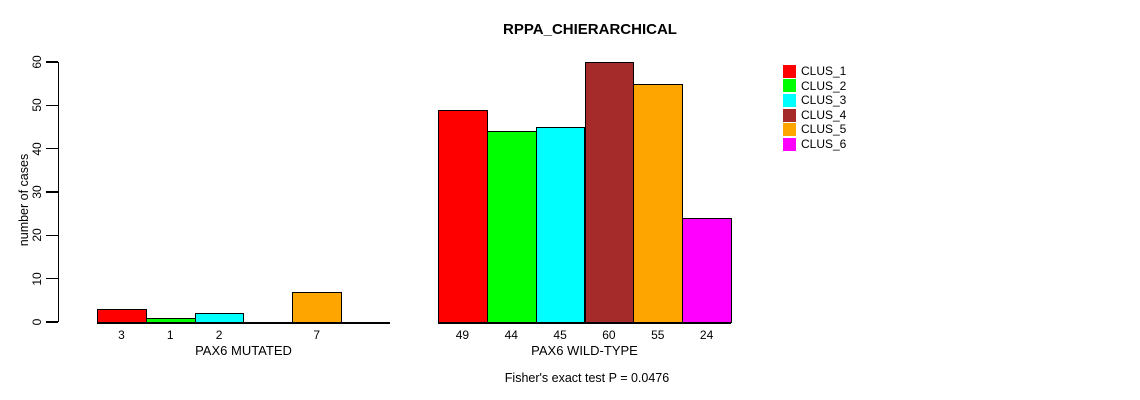 Image resolution: width=1140 pixels, height=400 pixels. What do you see at coordinates (590, 29) in the screenshot?
I see `chart-title: RPPA_CHIERARCHICAL` at bounding box center [590, 29].